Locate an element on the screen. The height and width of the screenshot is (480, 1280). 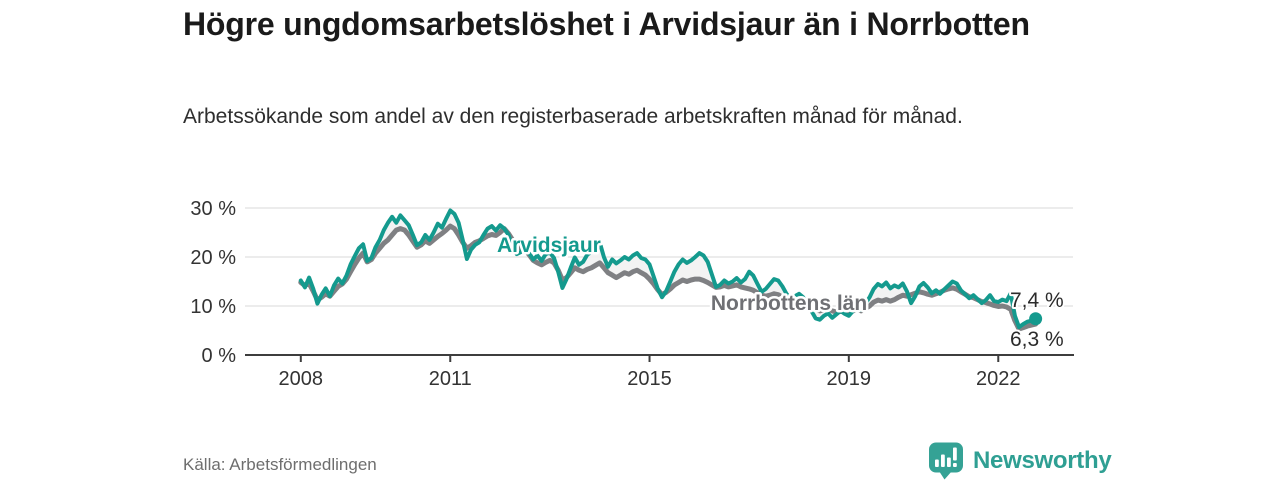
x-tick-label: 2022 is located at coordinates (998, 379).